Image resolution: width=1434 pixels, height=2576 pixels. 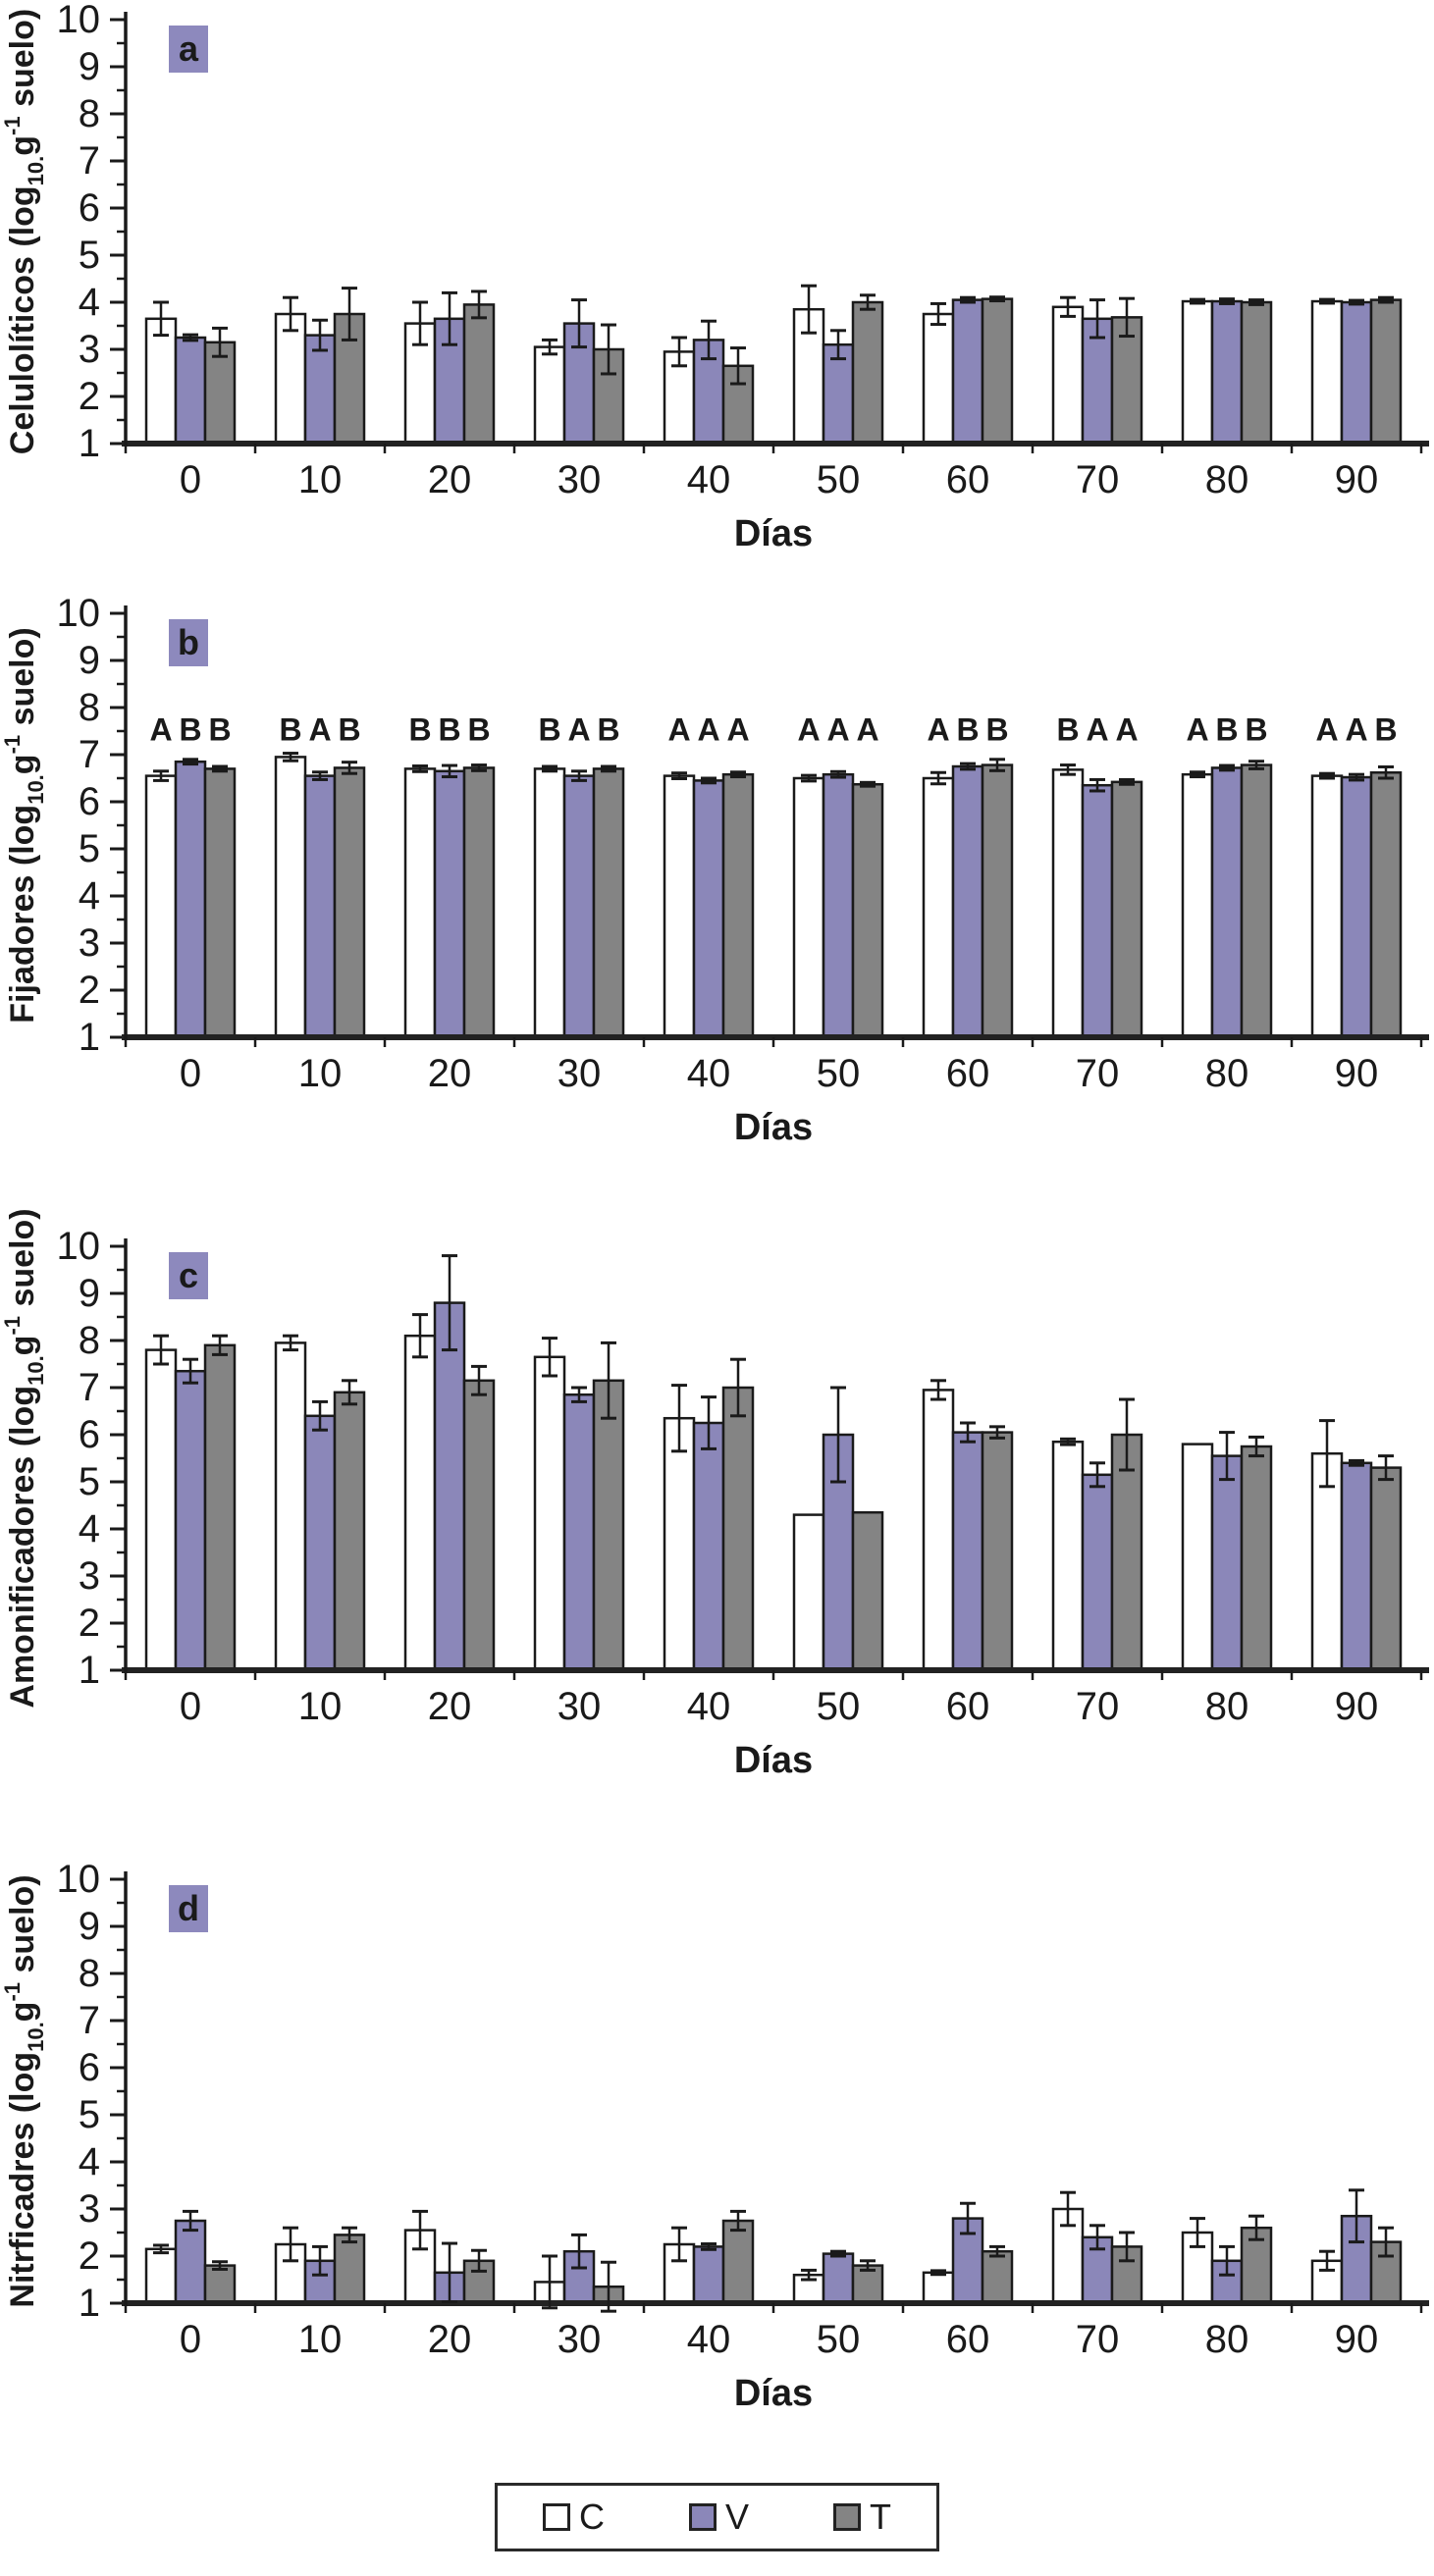 I want to click on legend-label-t: T, so click(x=880, y=2517).